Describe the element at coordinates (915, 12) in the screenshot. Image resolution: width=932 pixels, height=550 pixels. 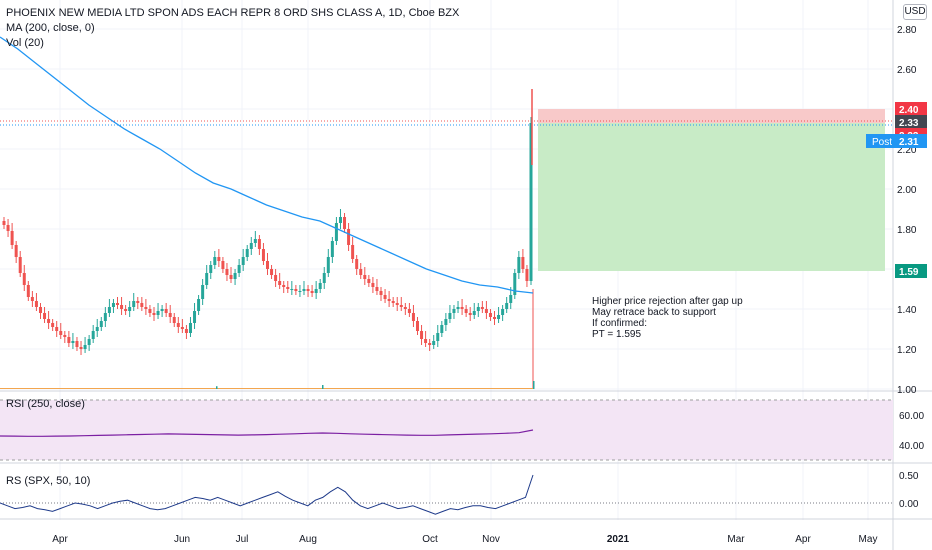
I see `currency-button: USD` at that location.